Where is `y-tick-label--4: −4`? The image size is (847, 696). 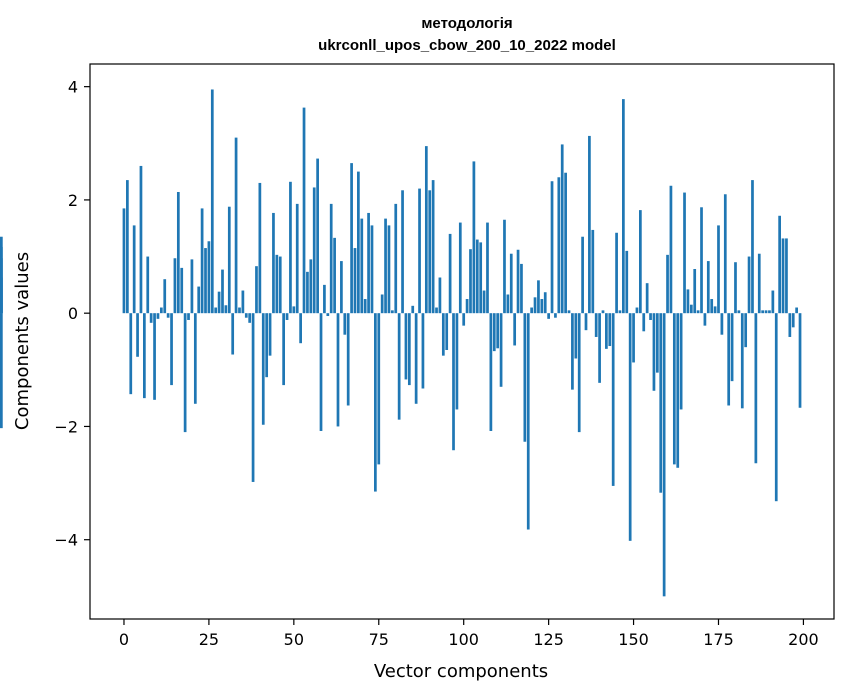 y-tick-label--4: −4 is located at coordinates (66, 540).